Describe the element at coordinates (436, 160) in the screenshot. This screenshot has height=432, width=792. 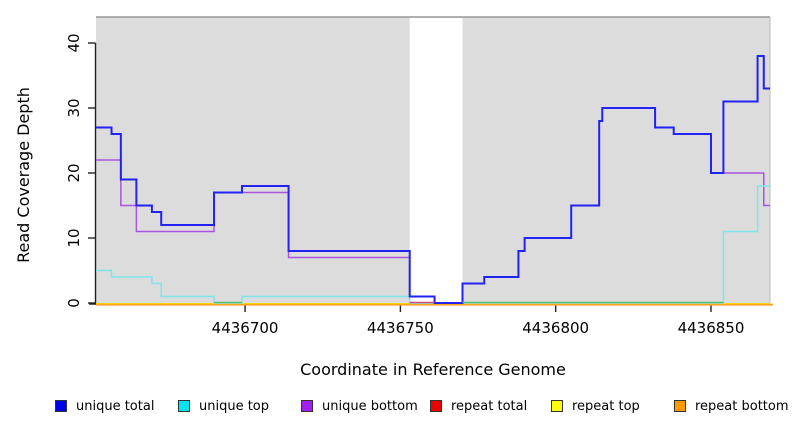
I see `coverage-gap-band` at that location.